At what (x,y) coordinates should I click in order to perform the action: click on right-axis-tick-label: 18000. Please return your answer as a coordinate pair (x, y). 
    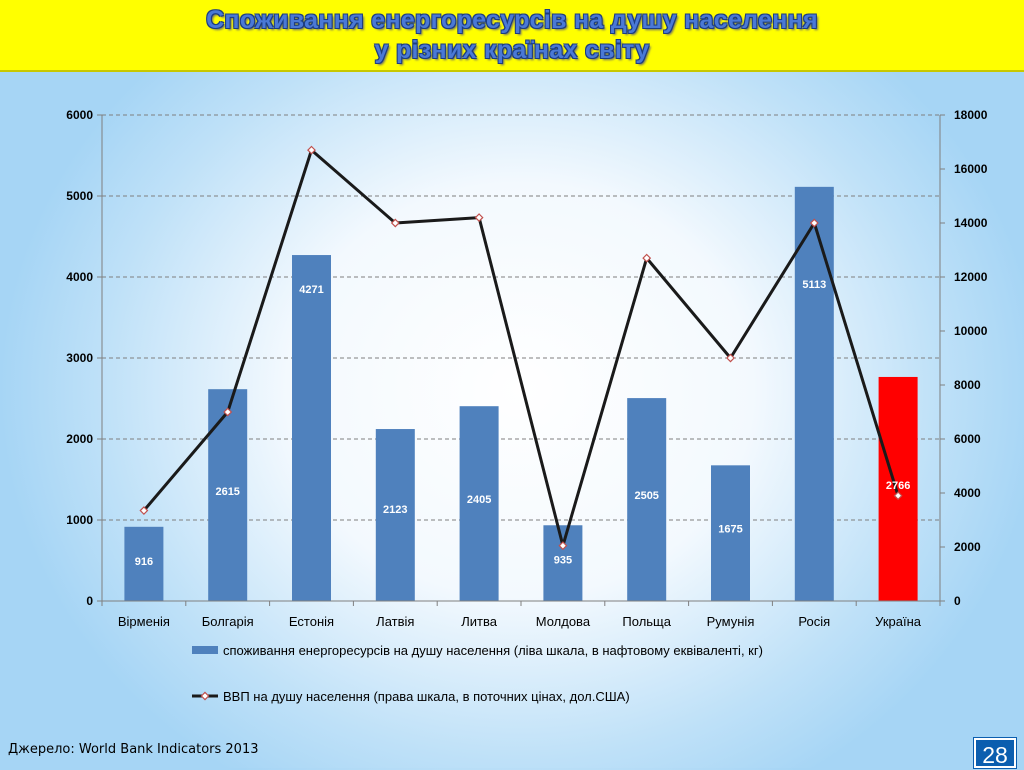
    Looking at the image, I should click on (971, 115).